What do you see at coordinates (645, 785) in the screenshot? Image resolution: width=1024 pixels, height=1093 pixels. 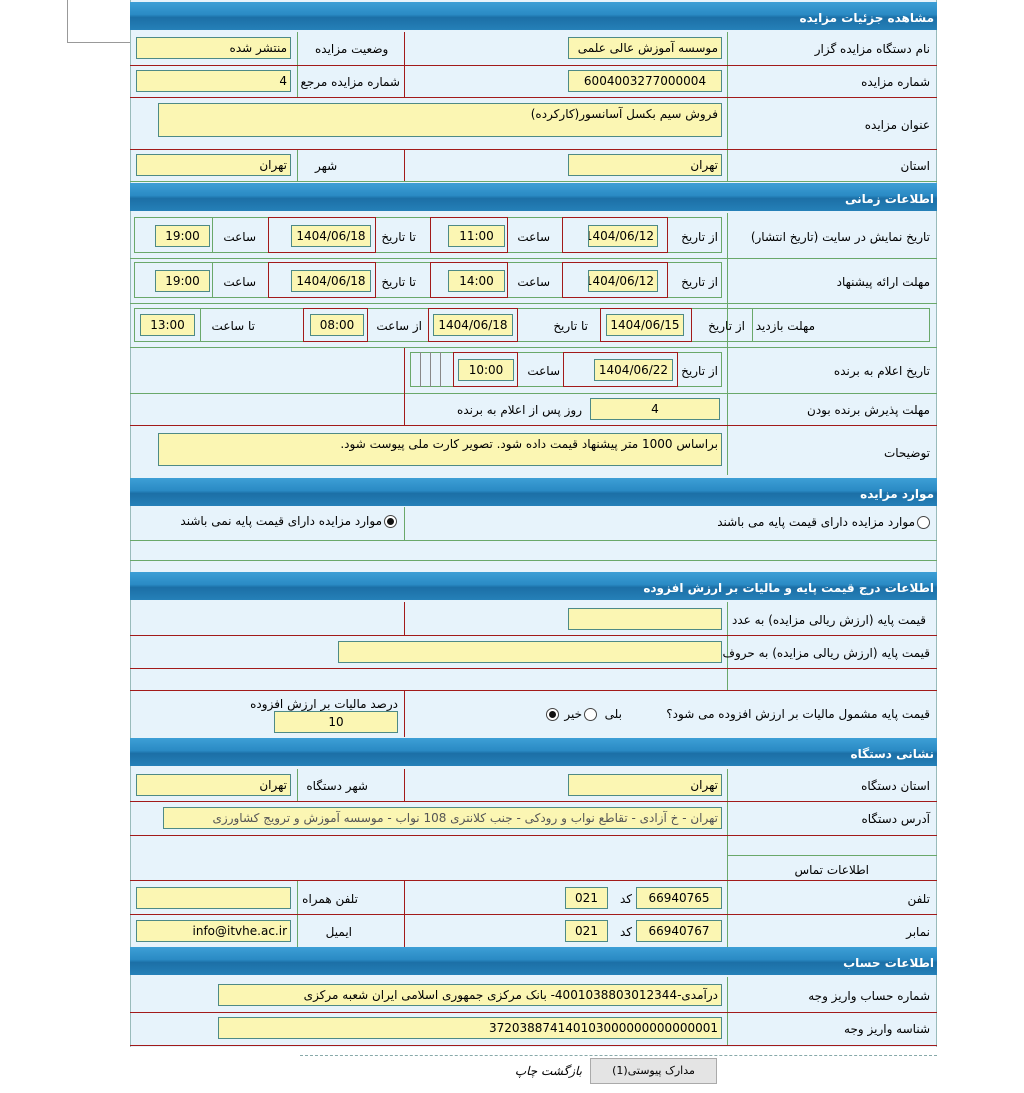 I see `org-province-field: تهران` at bounding box center [645, 785].